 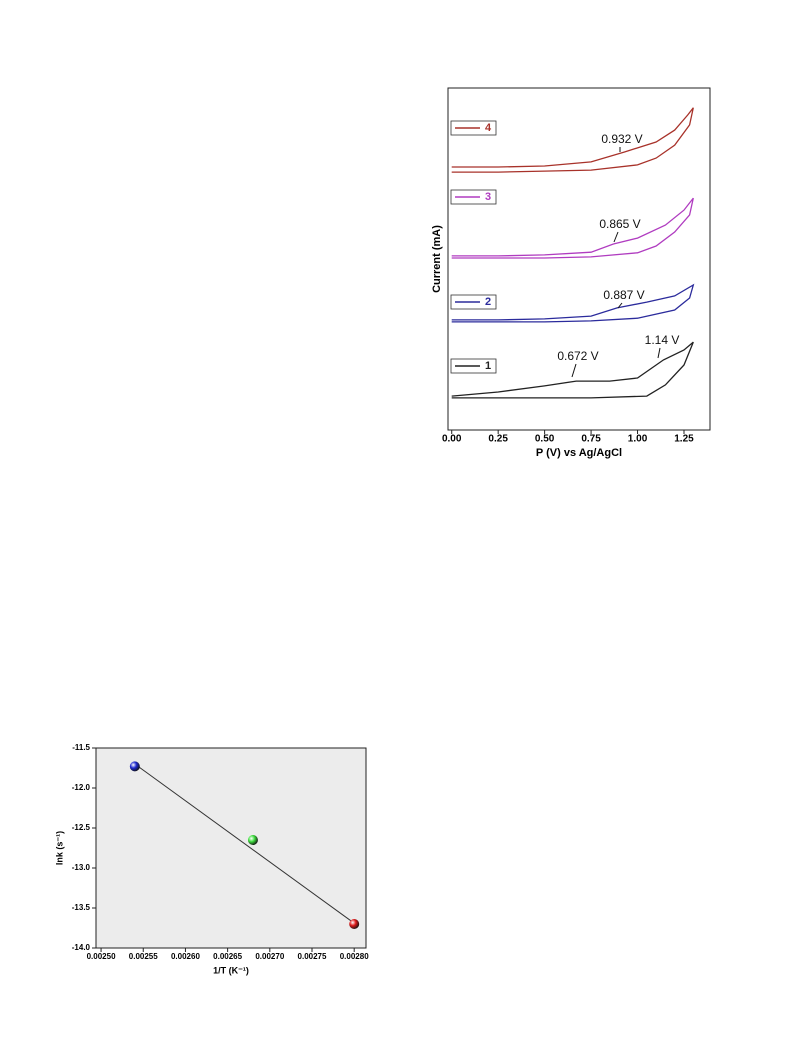 I want to click on annotation: 0.932 V, so click(x=621, y=139).